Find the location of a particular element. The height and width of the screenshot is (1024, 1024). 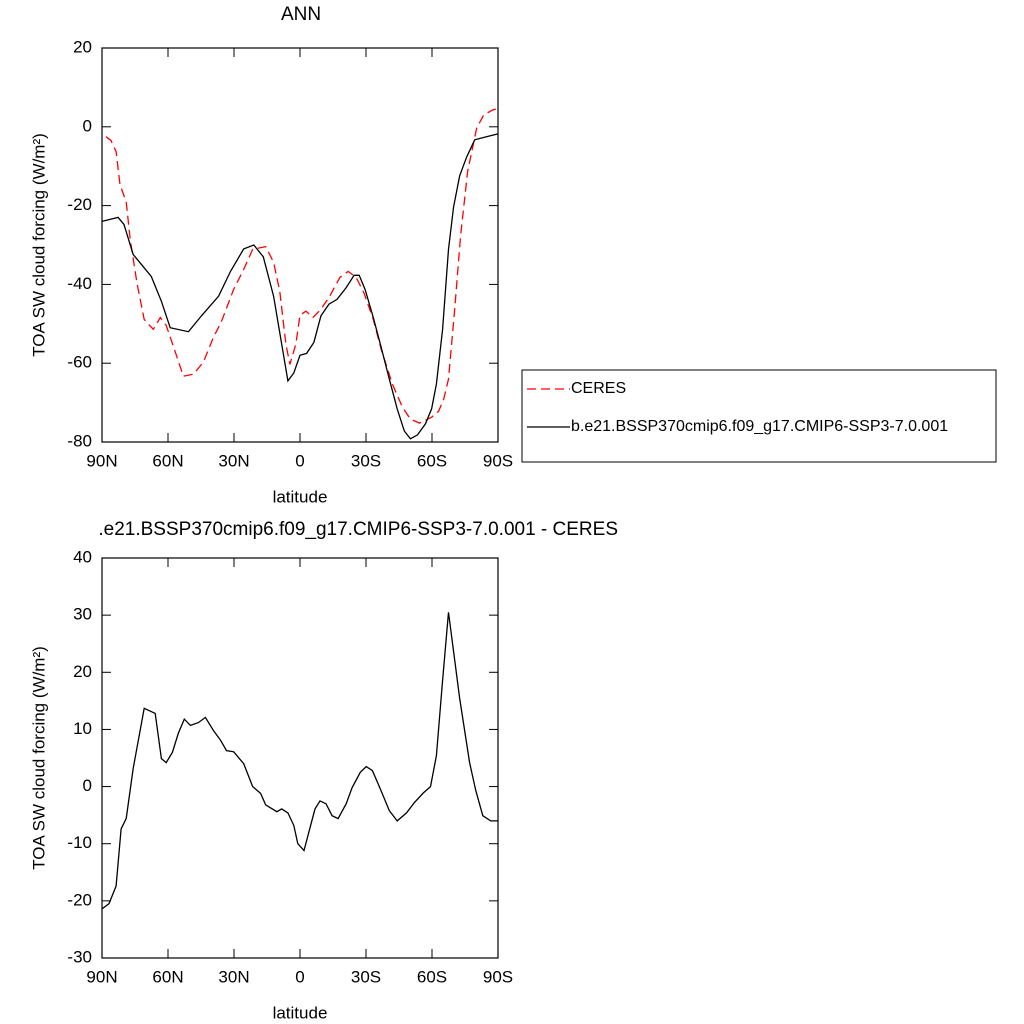

y-tick-label: -80 is located at coordinates (79, 440).